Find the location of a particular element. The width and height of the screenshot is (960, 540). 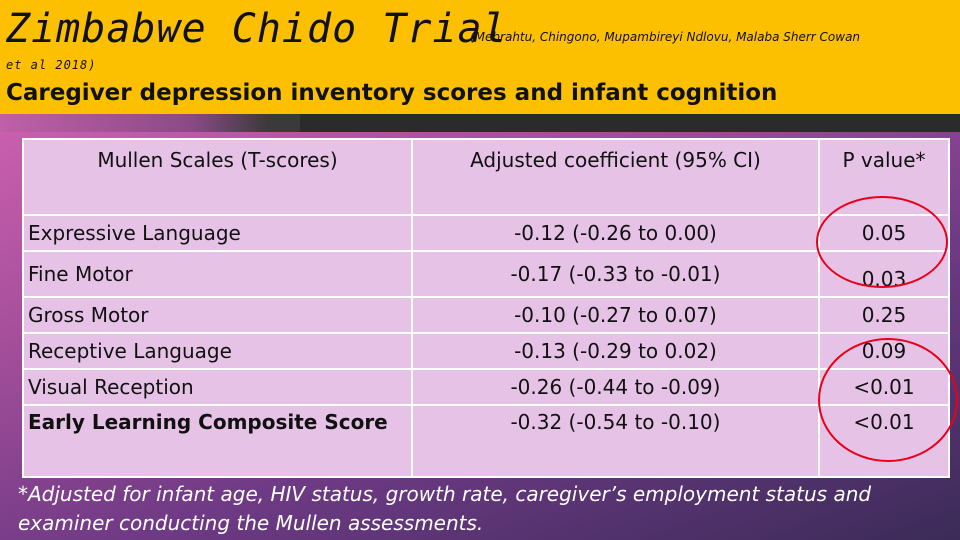

divider-notch is located at coordinates (630, 123).